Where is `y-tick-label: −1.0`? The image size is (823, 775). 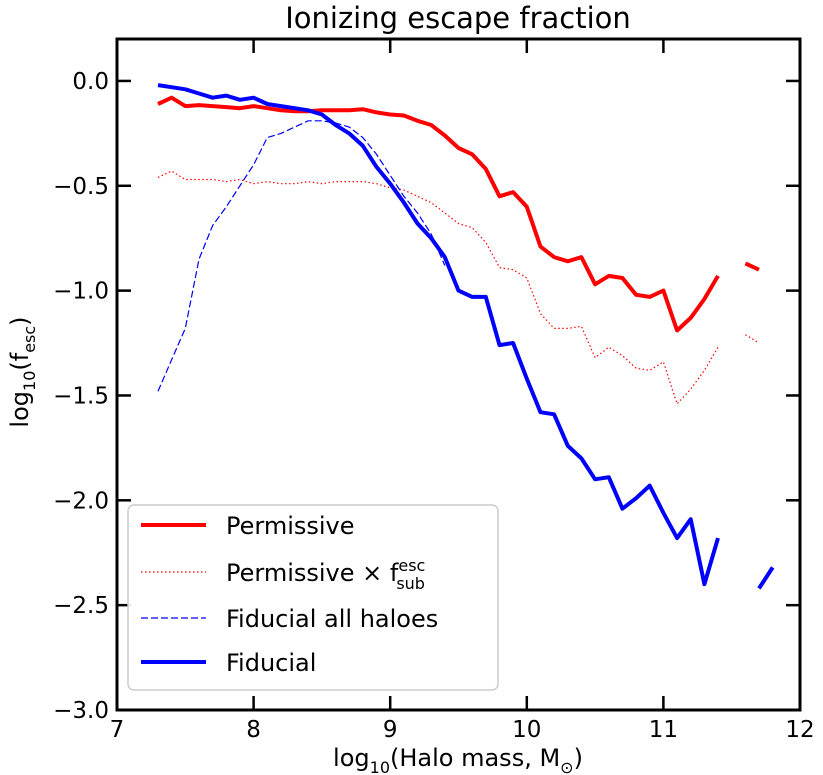 y-tick-label: −1.0 is located at coordinates (81, 292).